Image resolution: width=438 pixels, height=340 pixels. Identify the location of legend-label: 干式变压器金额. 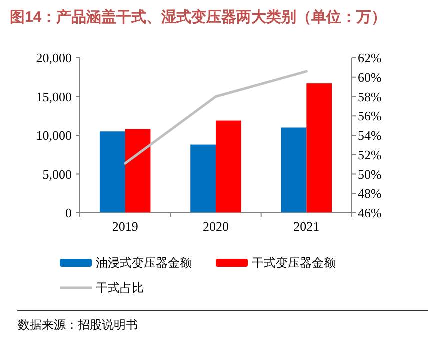
(294, 263).